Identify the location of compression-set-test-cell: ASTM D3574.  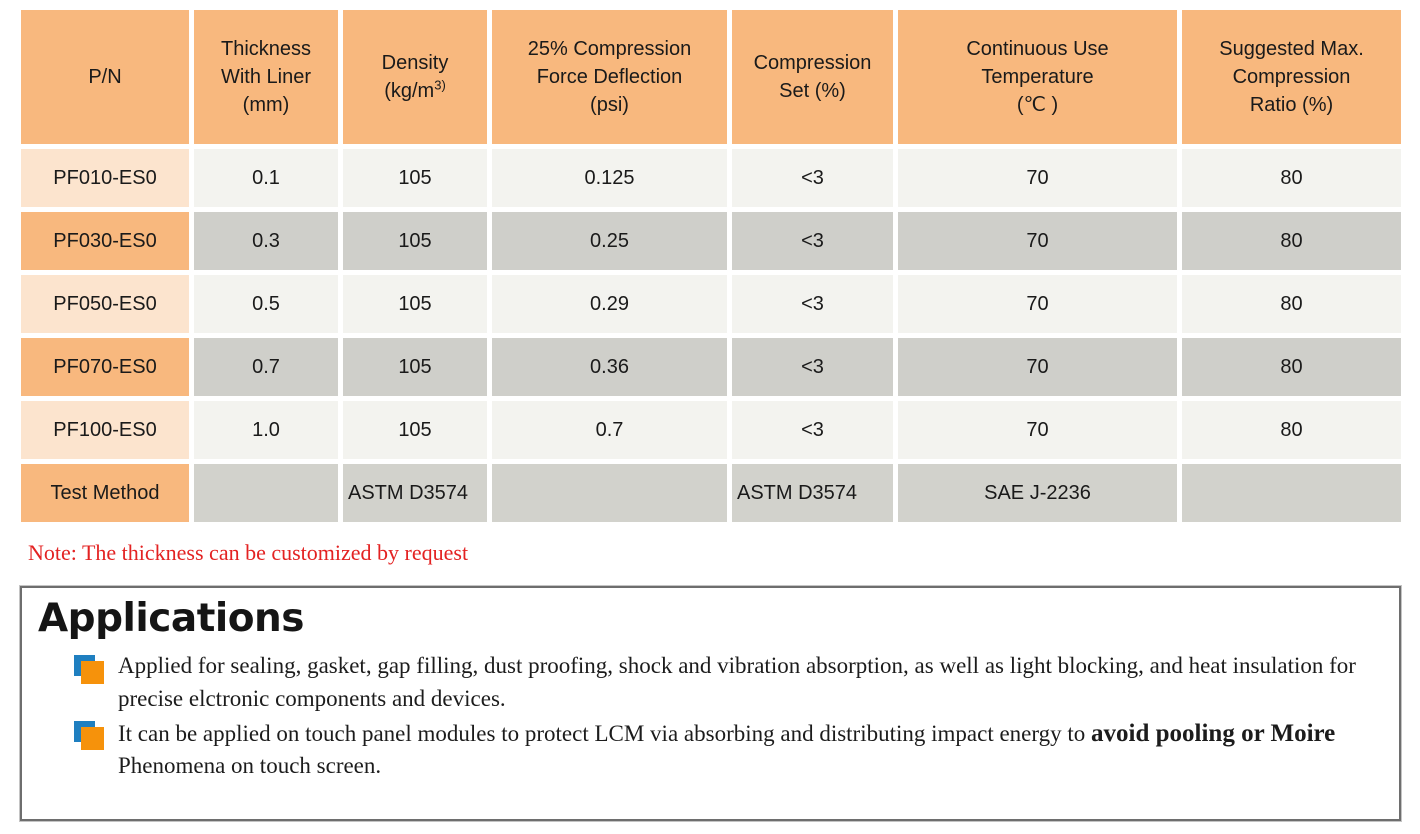
(812, 493).